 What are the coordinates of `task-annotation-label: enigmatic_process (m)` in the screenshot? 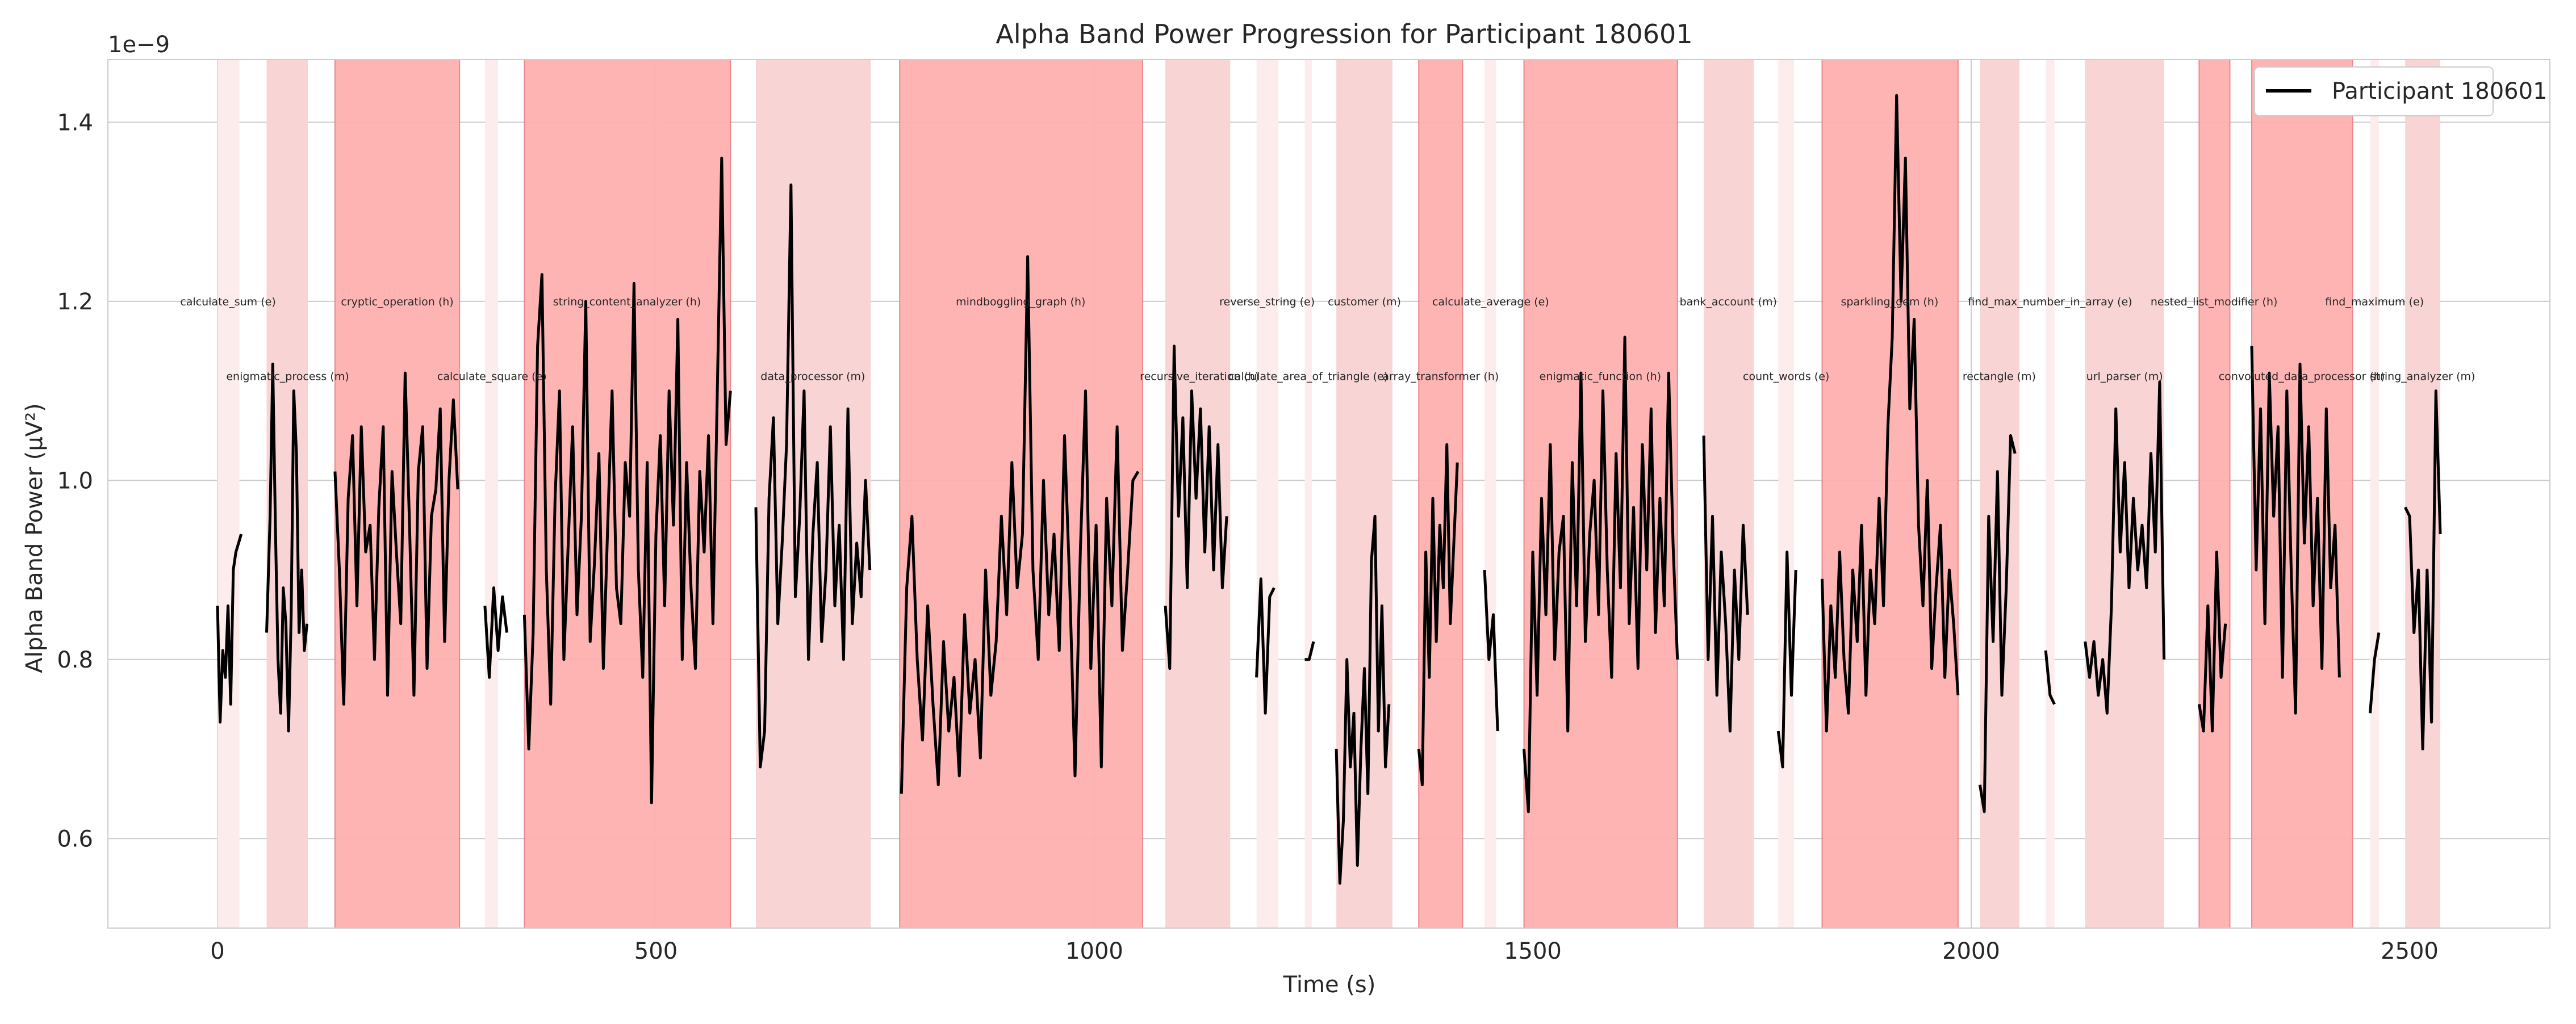 It's located at (287, 377).